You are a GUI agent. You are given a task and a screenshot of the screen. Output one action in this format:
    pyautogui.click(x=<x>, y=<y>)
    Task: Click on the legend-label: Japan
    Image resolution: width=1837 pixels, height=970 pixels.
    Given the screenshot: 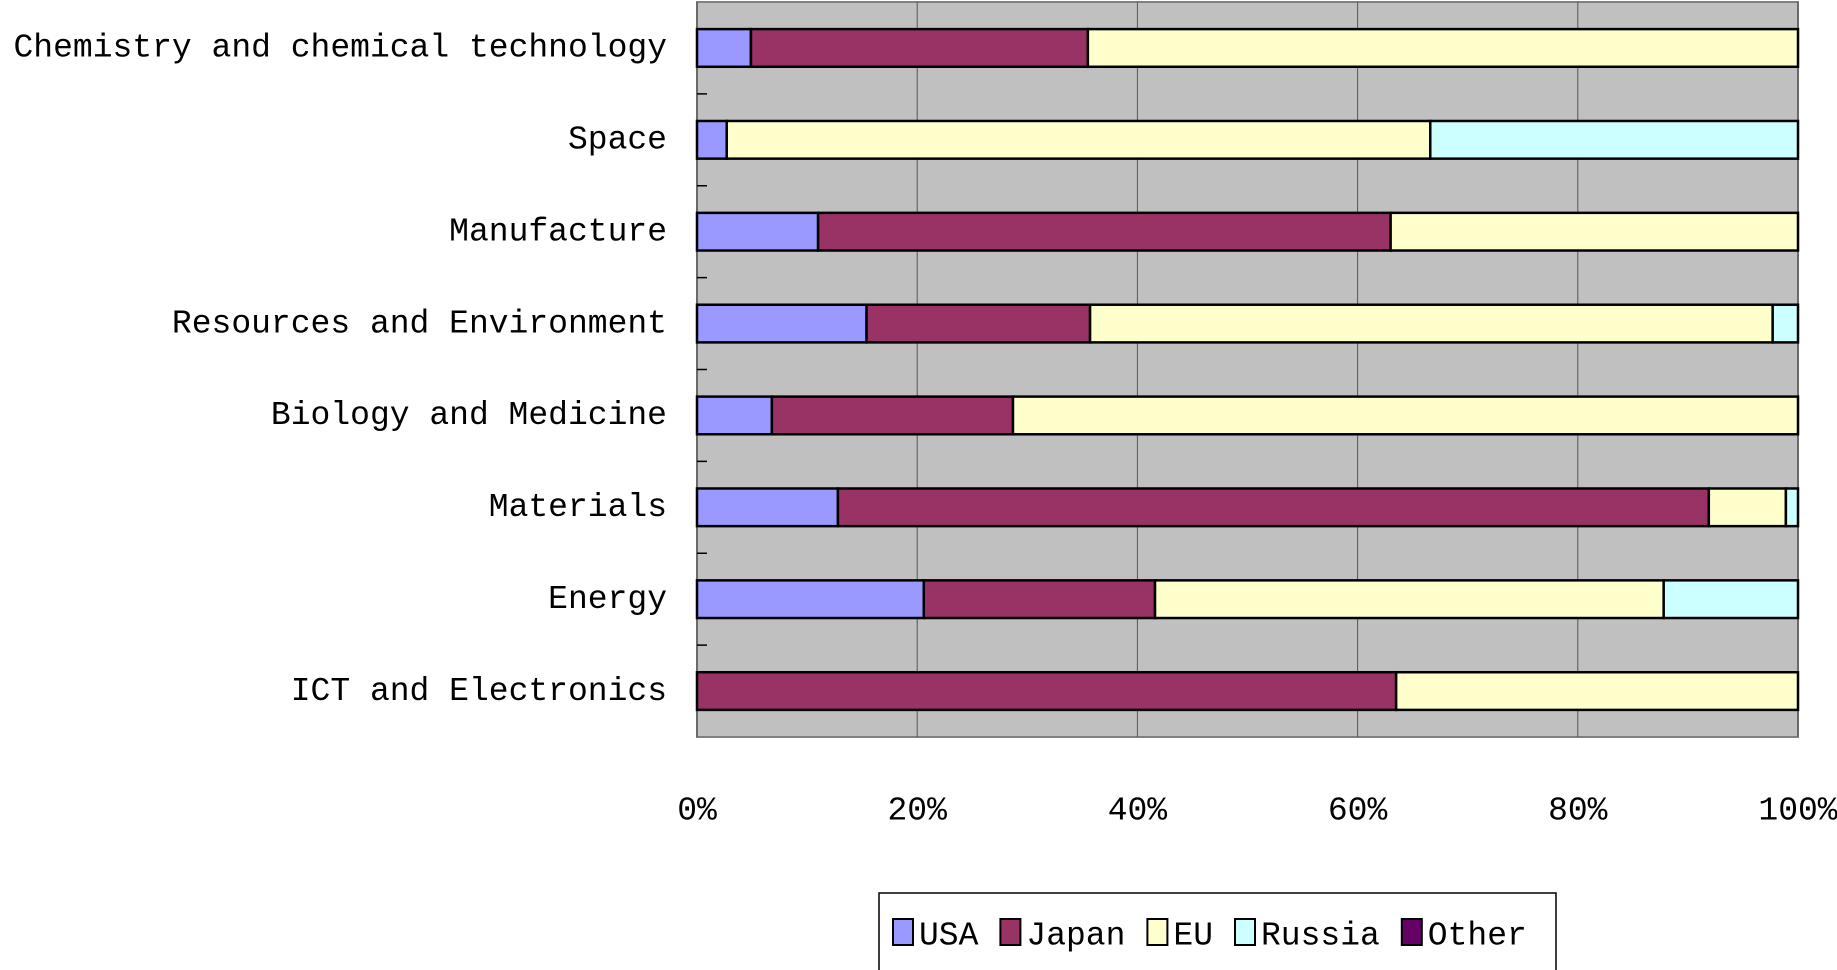 What is the action you would take?
    pyautogui.click(x=1075, y=936)
    